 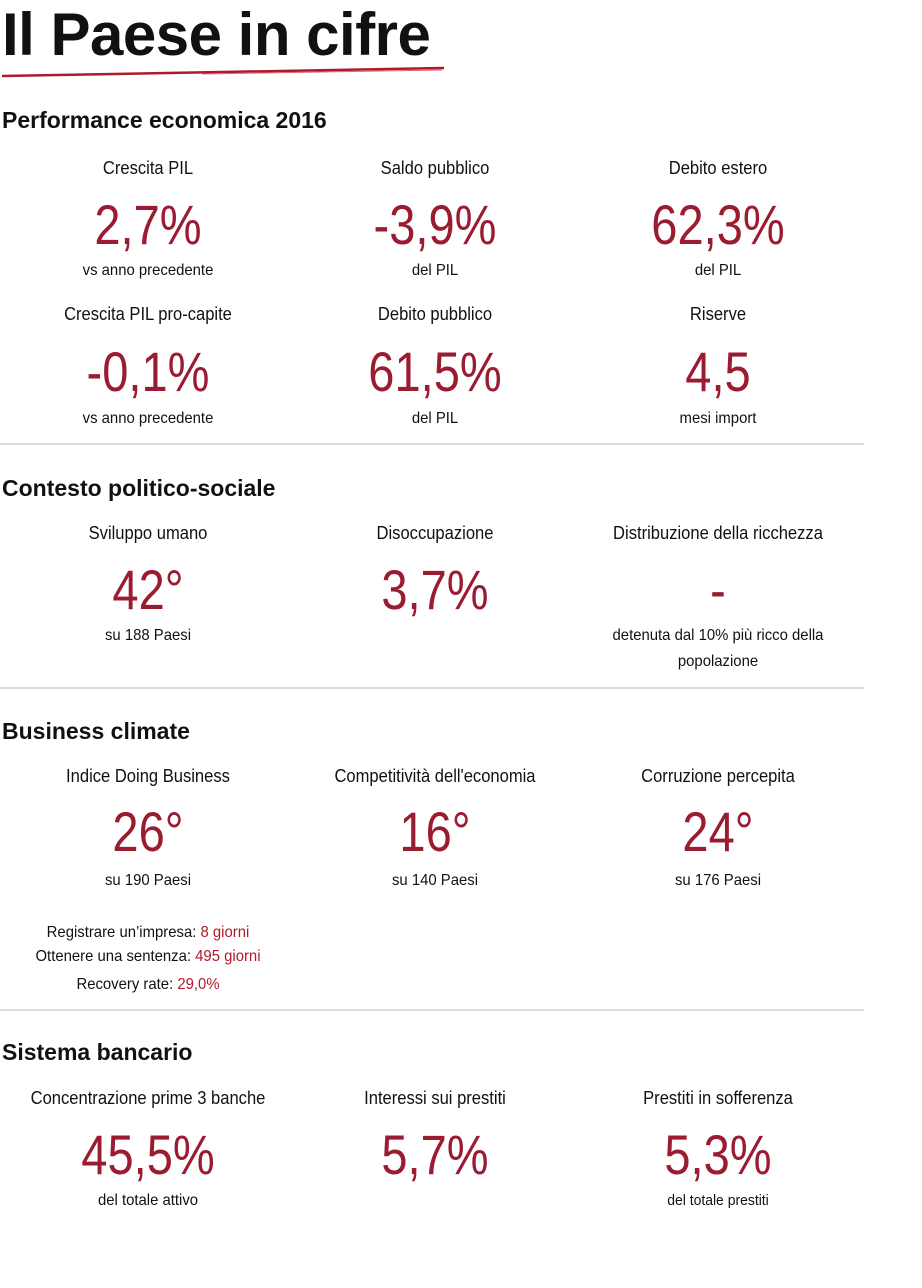 What do you see at coordinates (148, 314) in the screenshot?
I see `metric-label: Crescita PIL pro-capite` at bounding box center [148, 314].